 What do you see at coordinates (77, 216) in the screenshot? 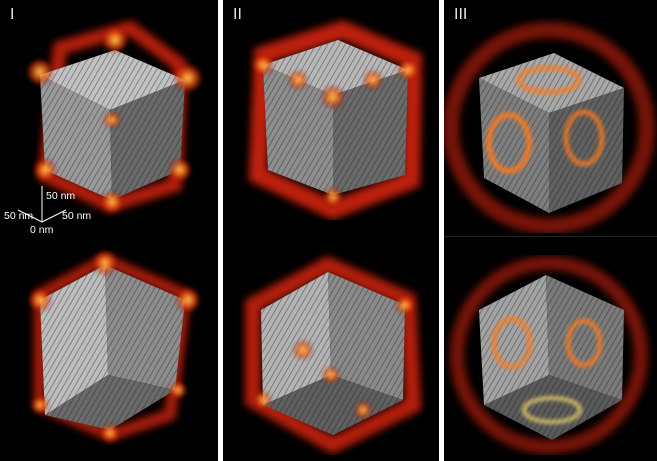
I see `axis-label-right: 50 nm` at bounding box center [77, 216].